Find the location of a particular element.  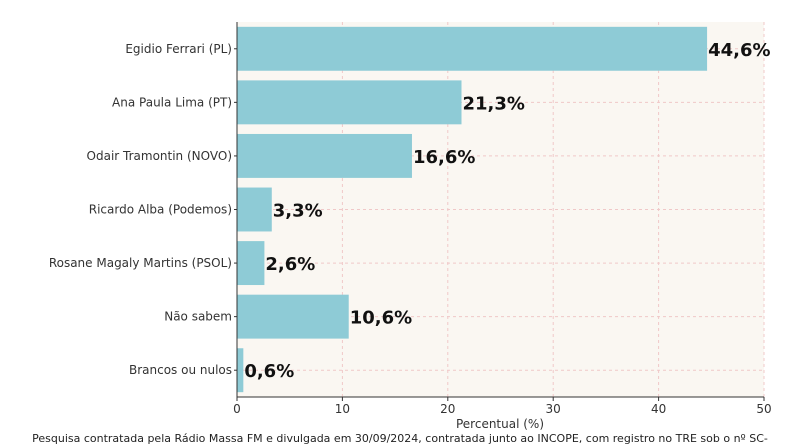

y-tick-label: Ana Paula Lima (PT) is located at coordinates (172, 102).